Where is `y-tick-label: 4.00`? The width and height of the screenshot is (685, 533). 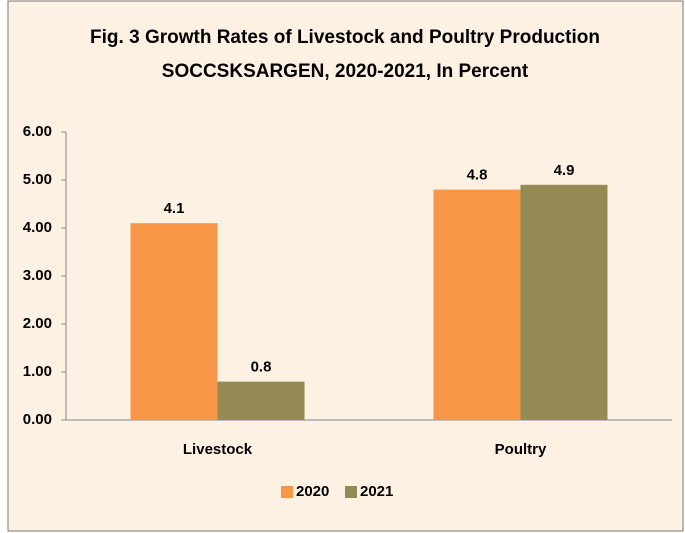 y-tick-label: 4.00 is located at coordinates (37, 227).